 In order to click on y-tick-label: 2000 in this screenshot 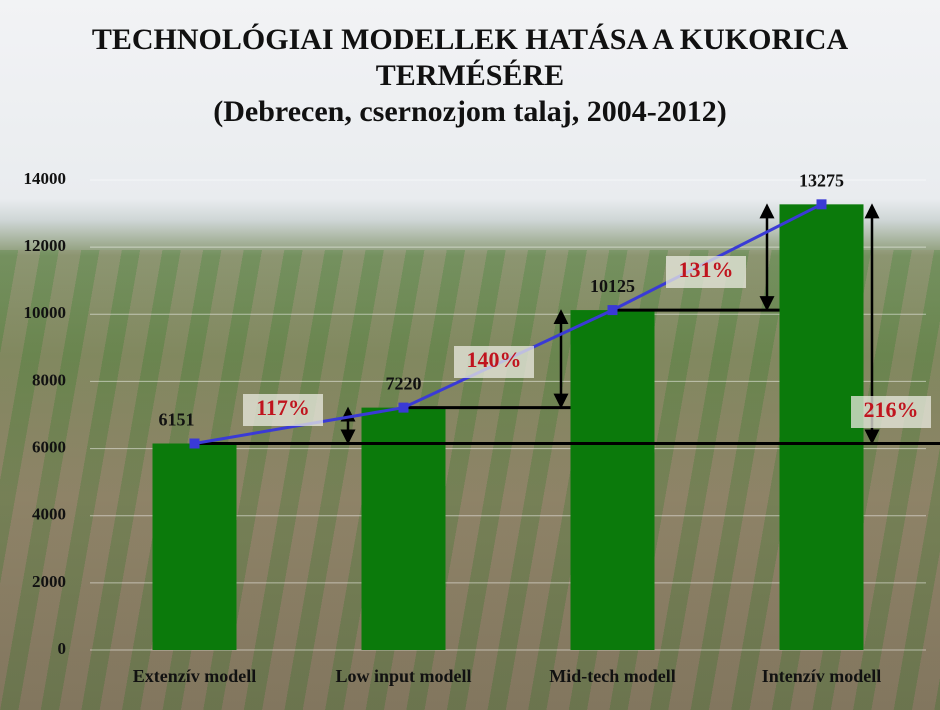, I will do `click(49, 581)`.